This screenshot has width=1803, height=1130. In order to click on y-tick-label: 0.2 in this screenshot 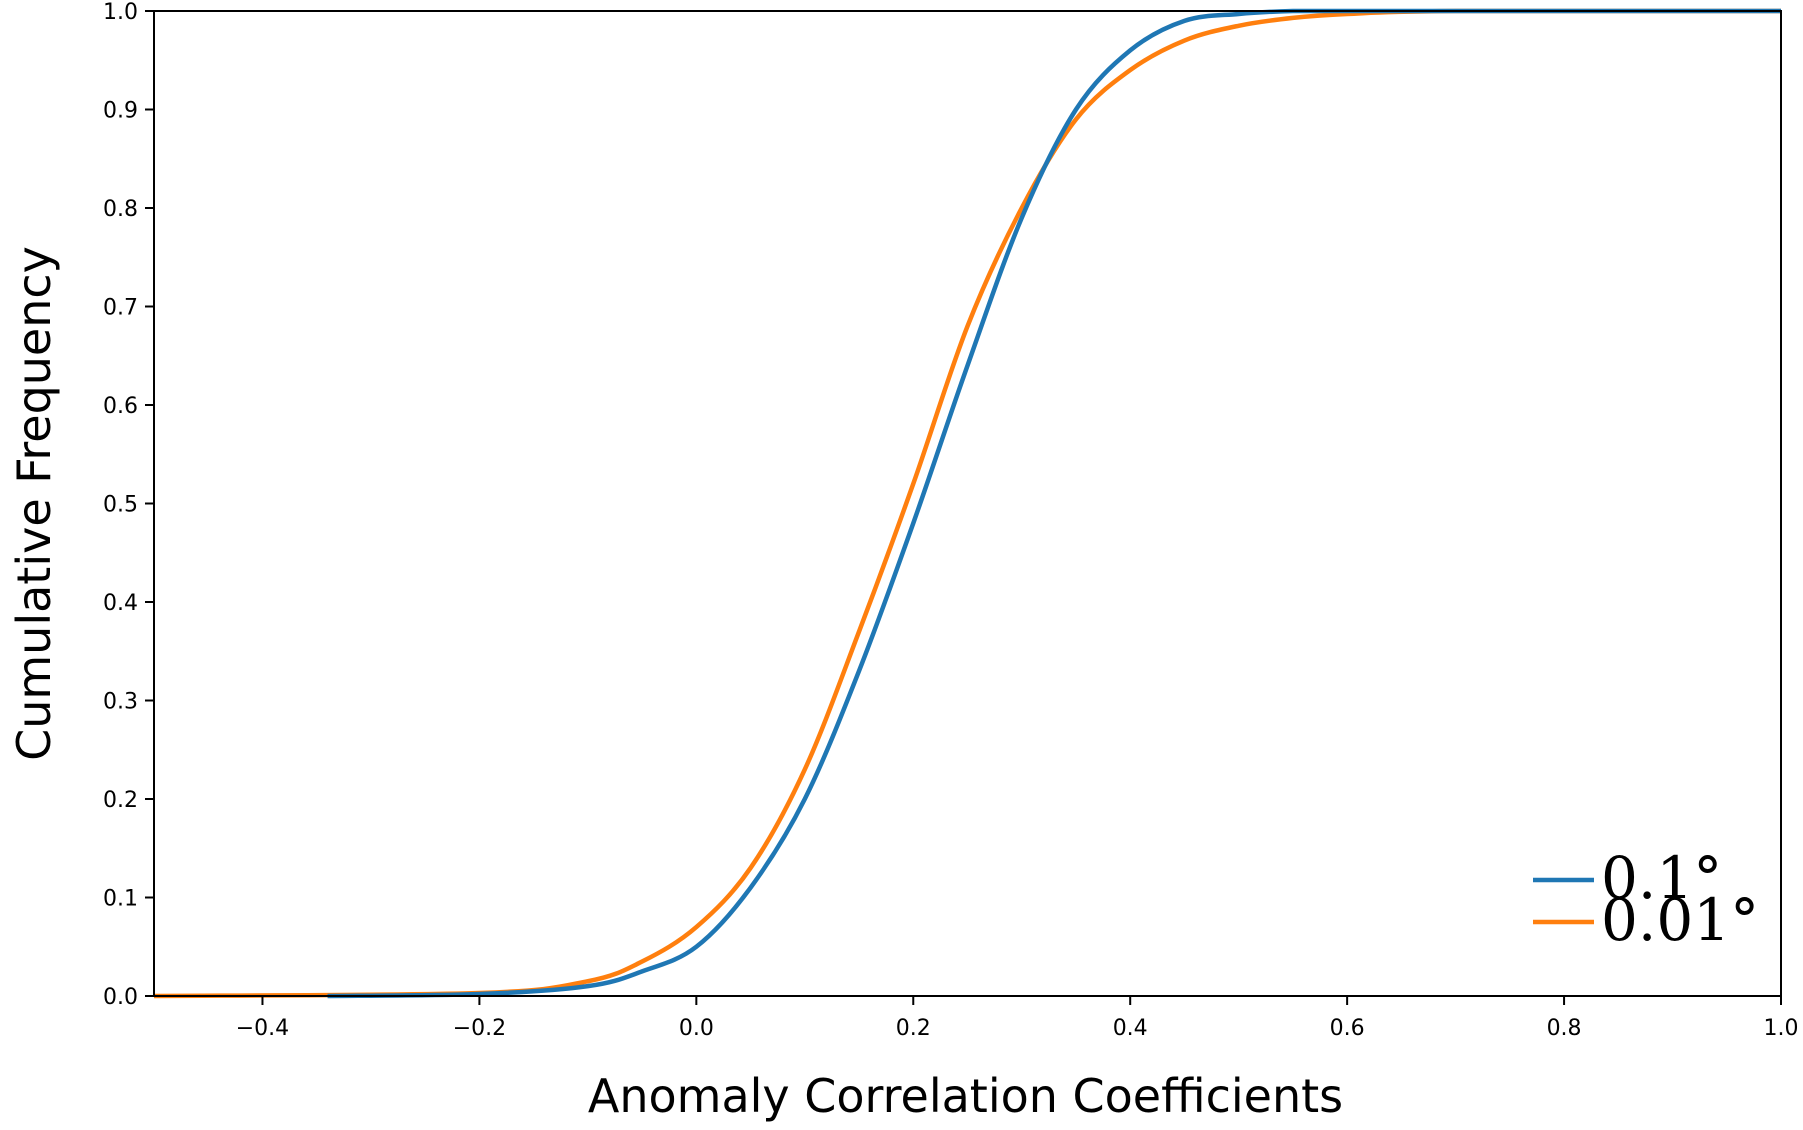, I will do `click(120, 800)`.